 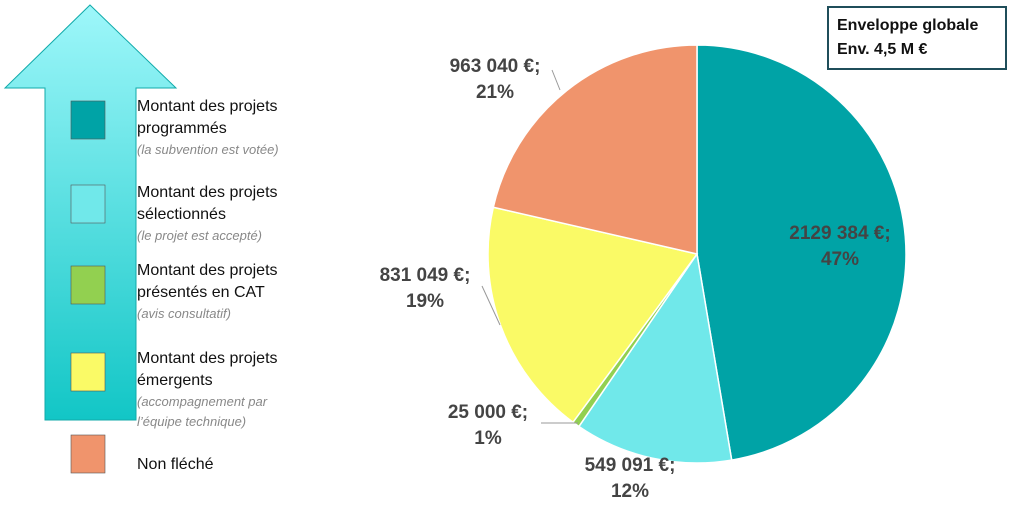 What do you see at coordinates (630, 465) in the screenshot?
I see `value-label: 549 091 €;` at bounding box center [630, 465].